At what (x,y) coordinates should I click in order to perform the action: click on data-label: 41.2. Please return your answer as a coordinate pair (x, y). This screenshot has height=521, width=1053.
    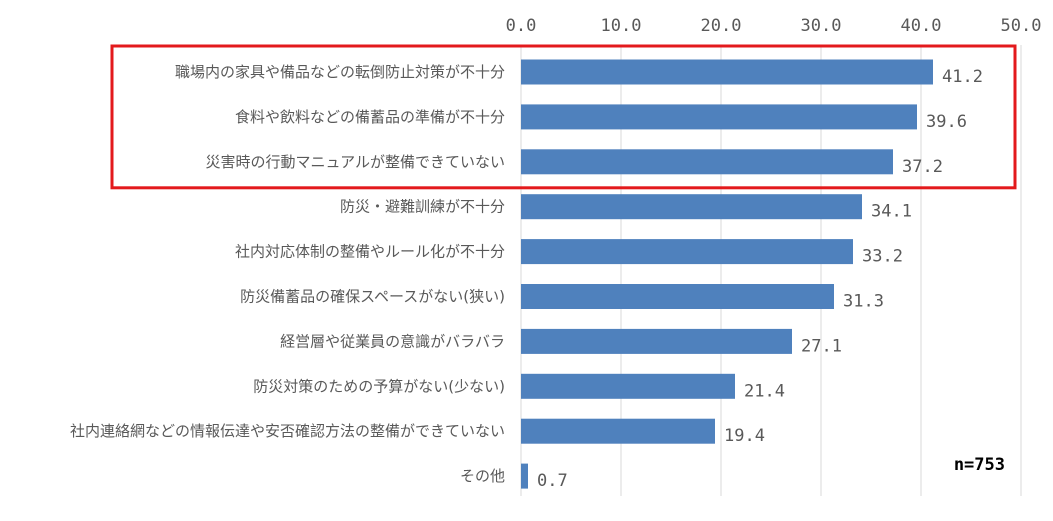
    Looking at the image, I should click on (962, 77).